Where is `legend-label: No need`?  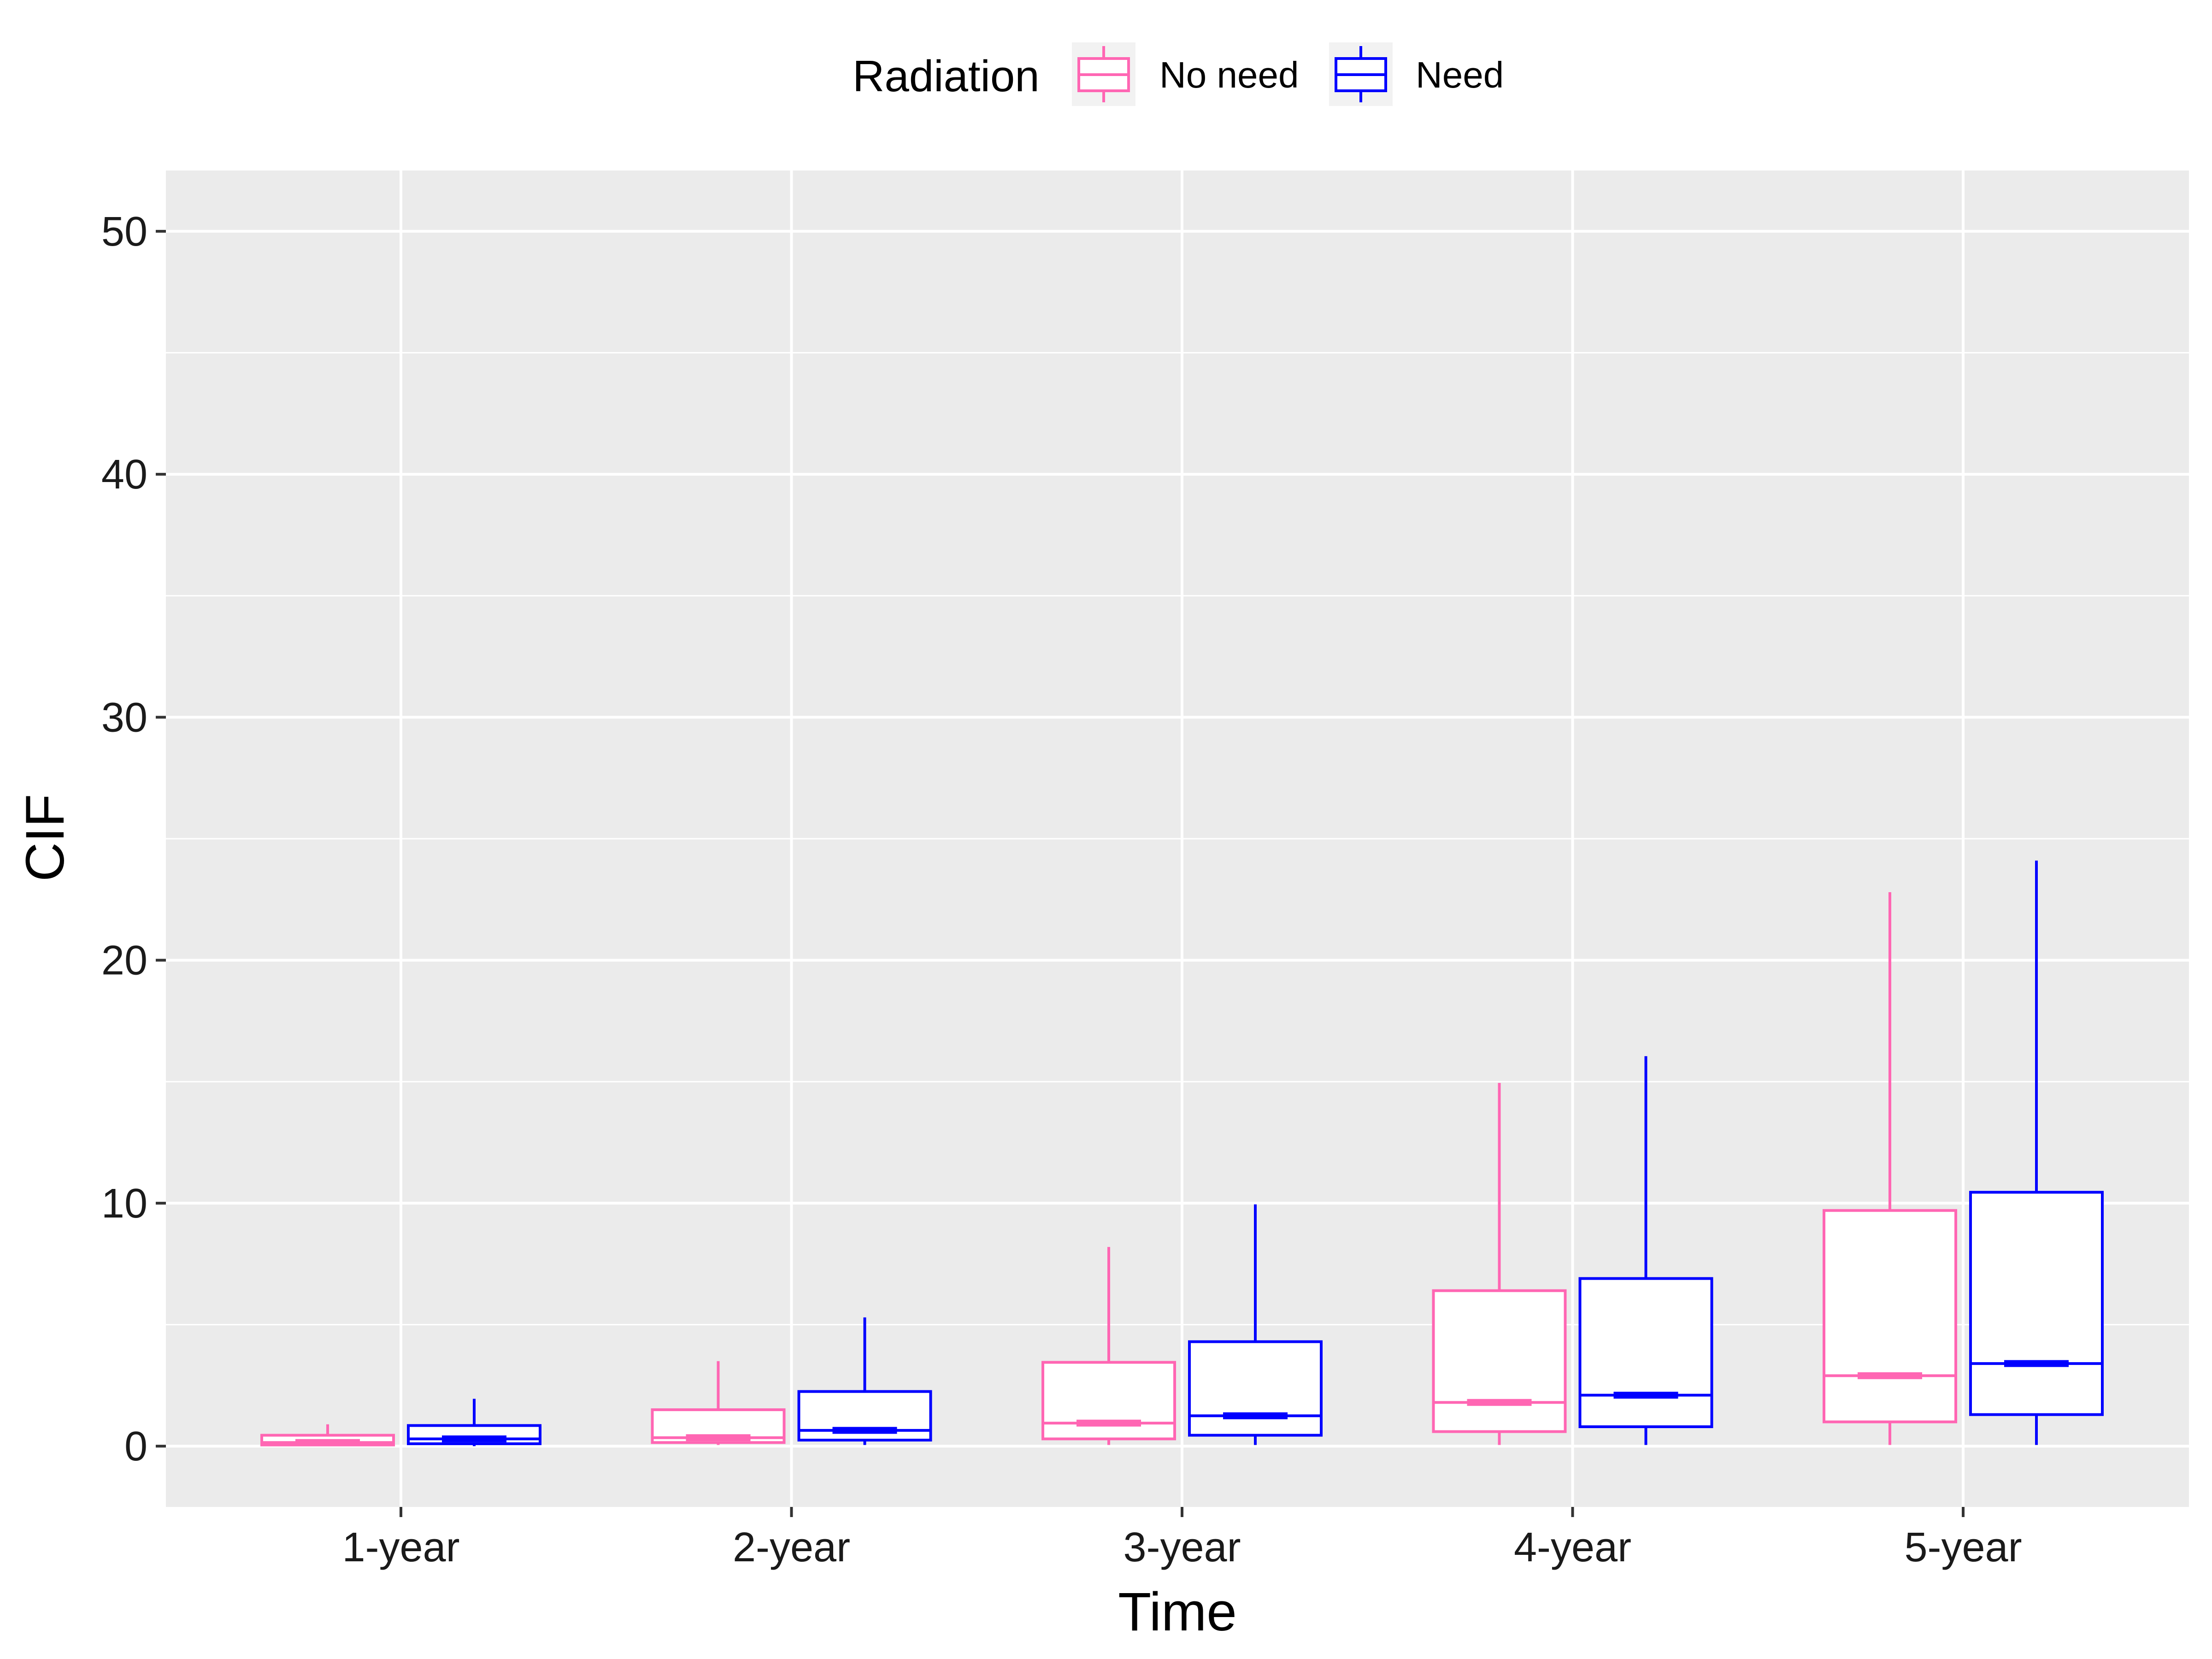
legend-label: No need is located at coordinates (1229, 74).